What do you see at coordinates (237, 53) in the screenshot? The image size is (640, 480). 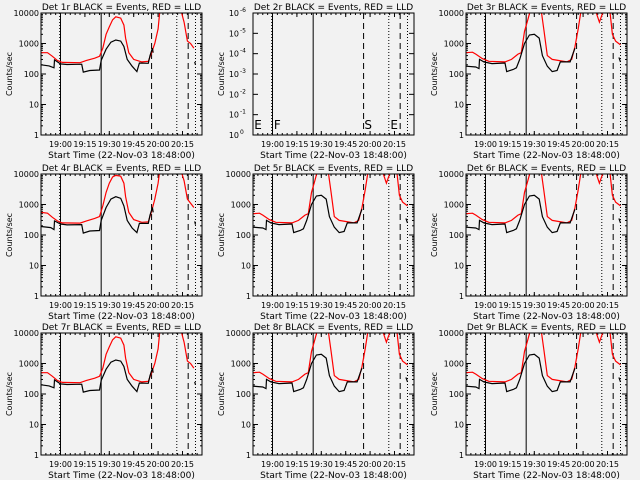 I see `y-tick-label: 10⁻⁴` at bounding box center [237, 53].